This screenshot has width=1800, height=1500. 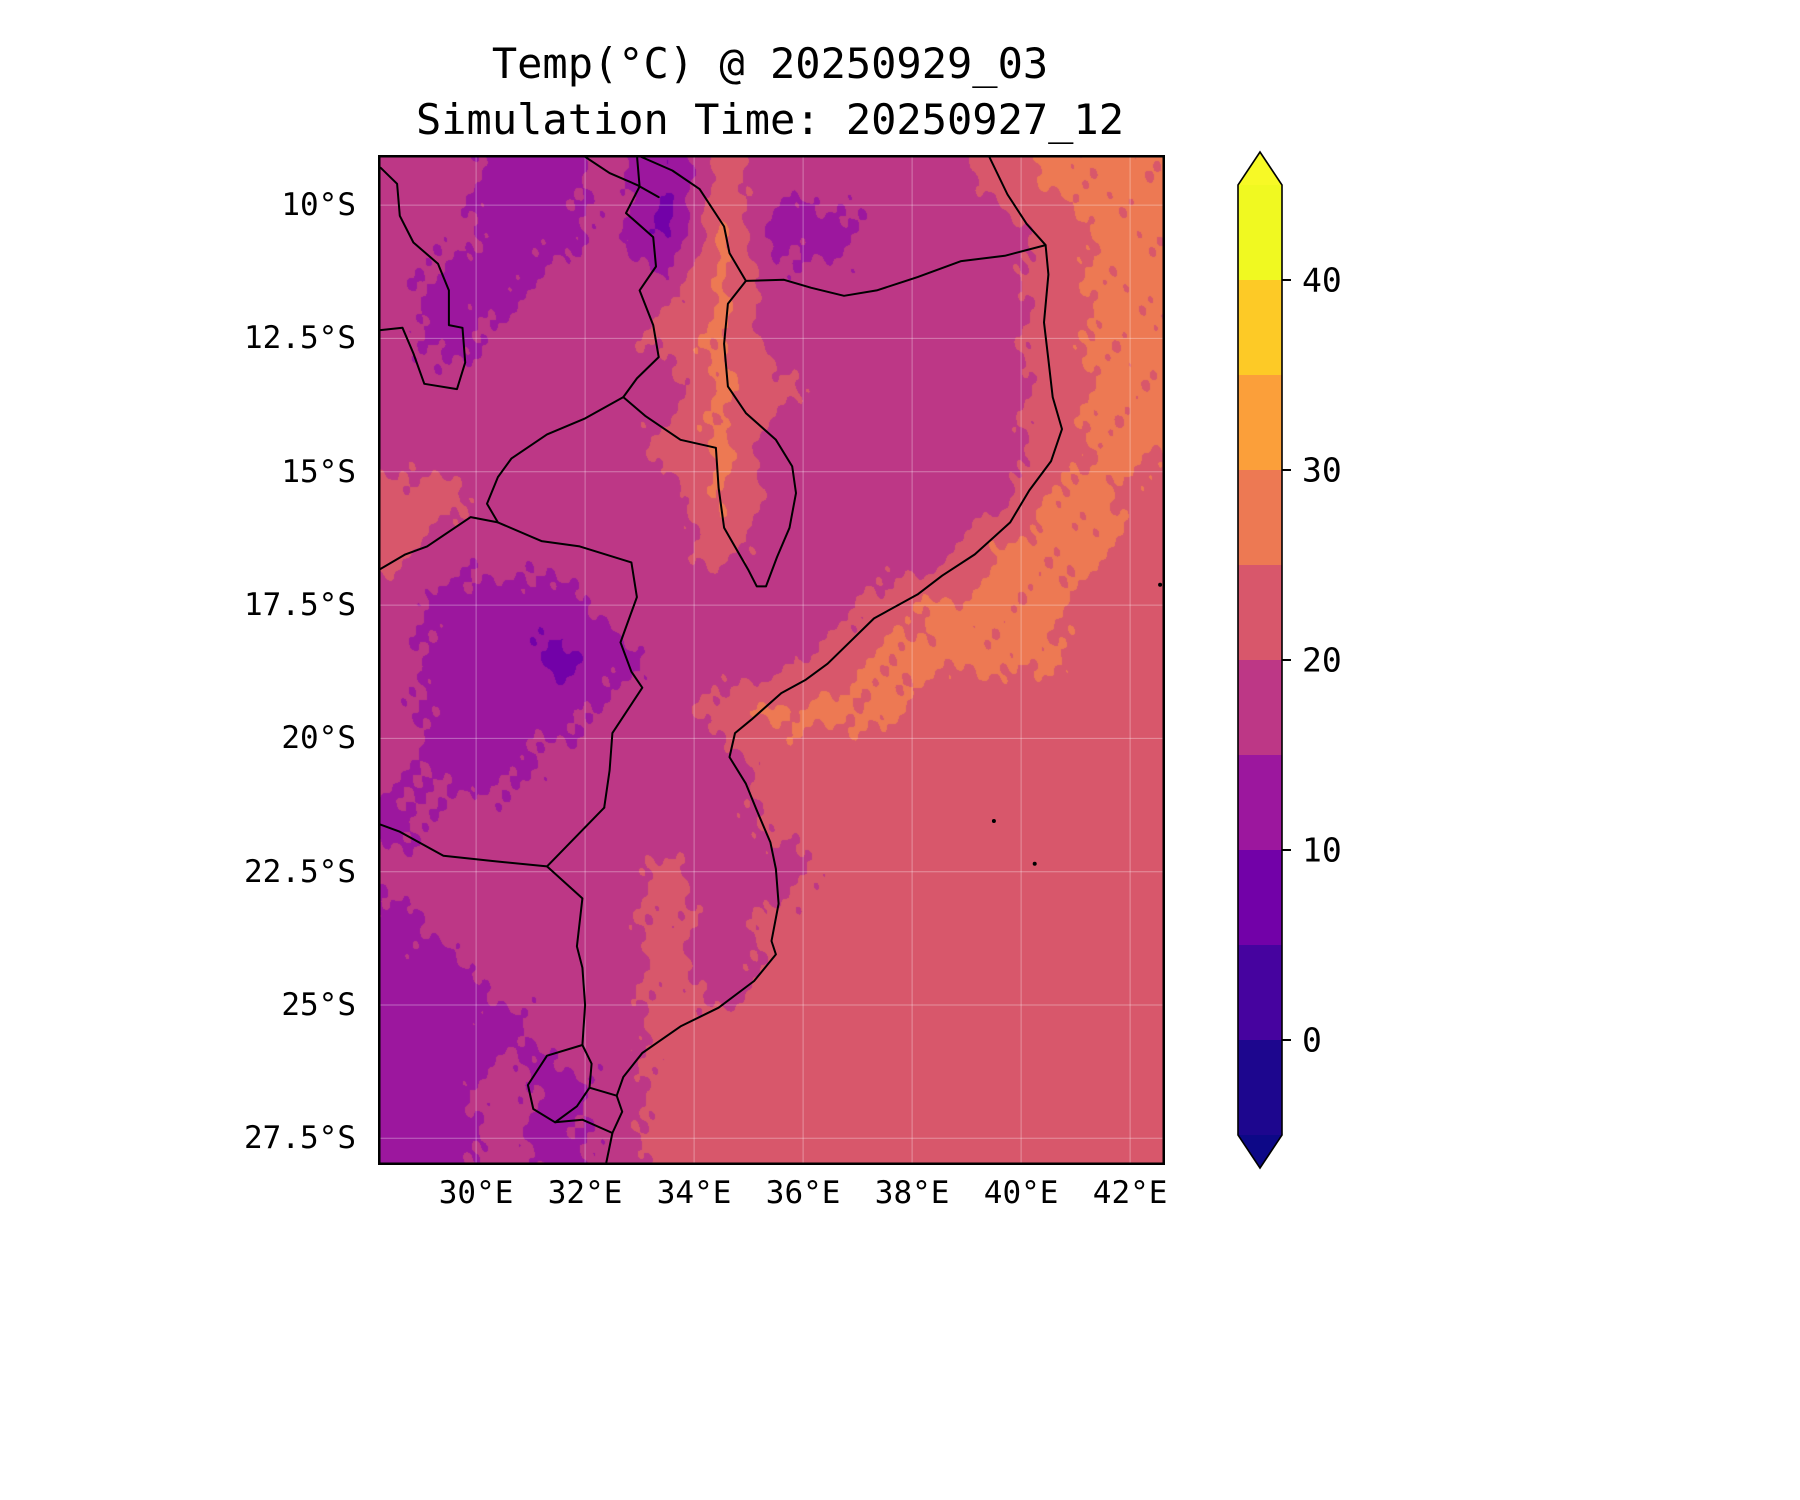 I want to click on colorbar-outline, so click(x=1260, y=660).